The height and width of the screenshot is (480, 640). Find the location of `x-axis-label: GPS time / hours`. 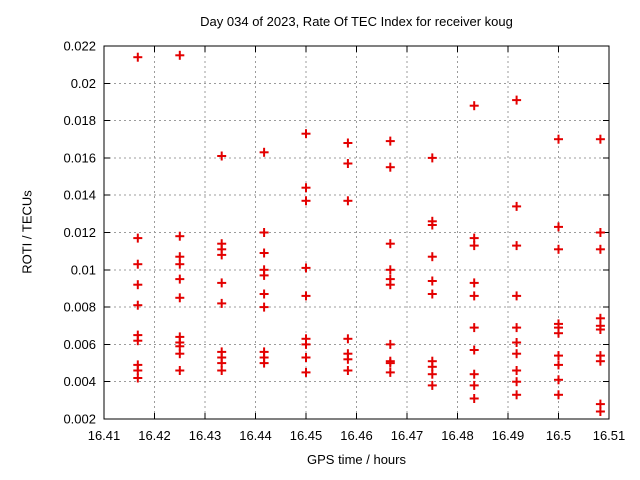

x-axis-label: GPS time / hours is located at coordinates (356, 459).